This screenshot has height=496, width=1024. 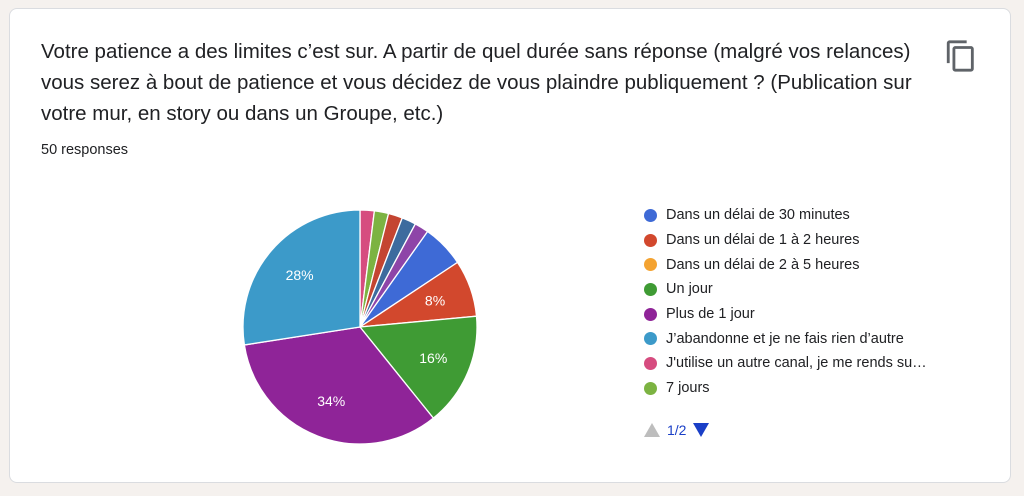 What do you see at coordinates (85, 150) in the screenshot?
I see `response-count: 50 responses` at bounding box center [85, 150].